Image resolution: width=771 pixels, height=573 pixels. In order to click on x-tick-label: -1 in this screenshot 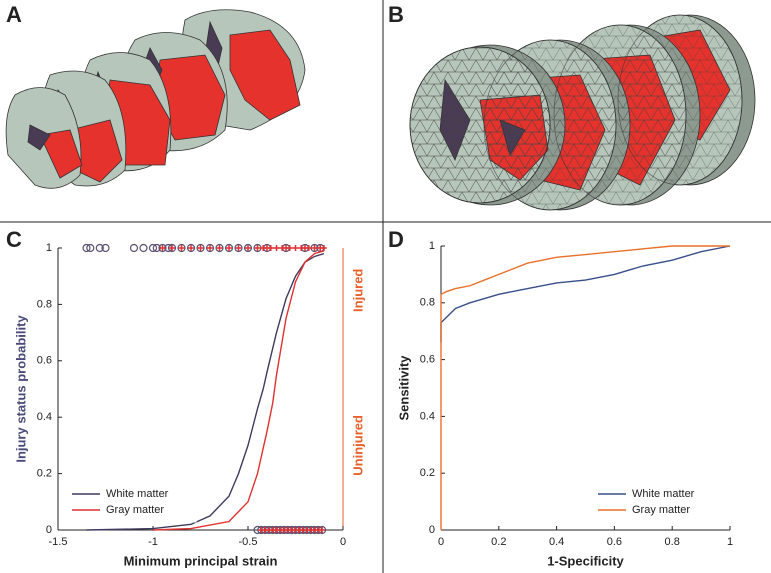, I will do `click(153, 542)`.